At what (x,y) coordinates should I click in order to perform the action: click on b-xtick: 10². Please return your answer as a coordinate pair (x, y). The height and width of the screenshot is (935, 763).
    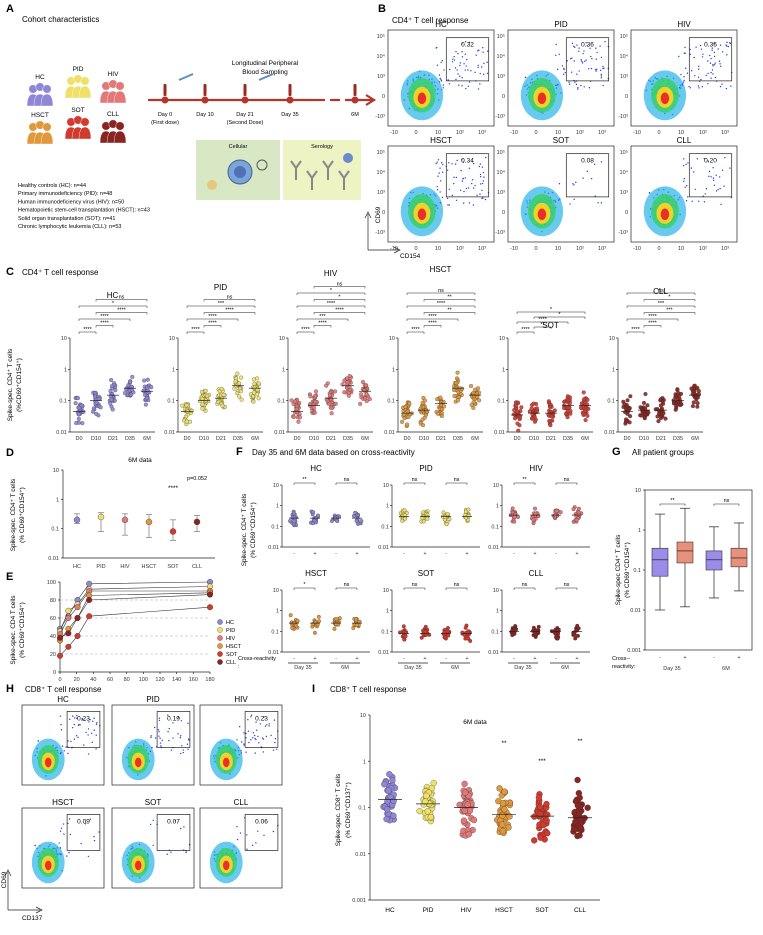
    Looking at the image, I should click on (703, 249).